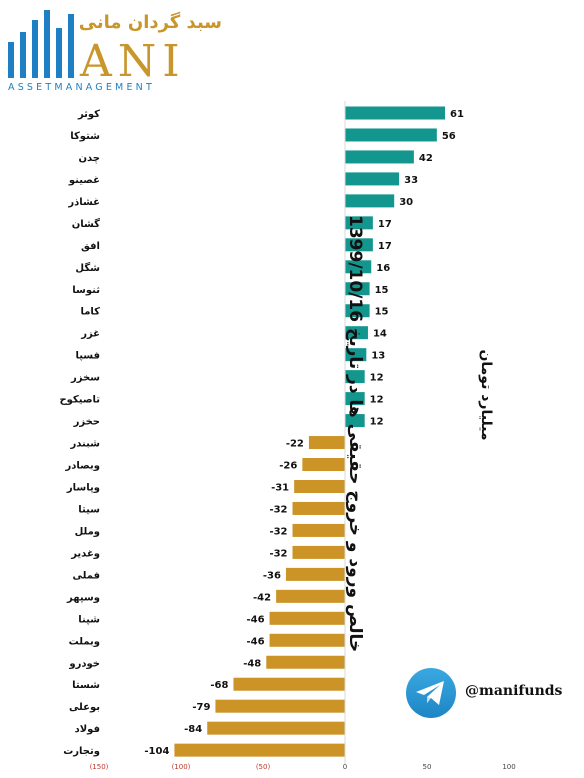  I want to click on logo-wordmark: ANI, so click(132, 61).